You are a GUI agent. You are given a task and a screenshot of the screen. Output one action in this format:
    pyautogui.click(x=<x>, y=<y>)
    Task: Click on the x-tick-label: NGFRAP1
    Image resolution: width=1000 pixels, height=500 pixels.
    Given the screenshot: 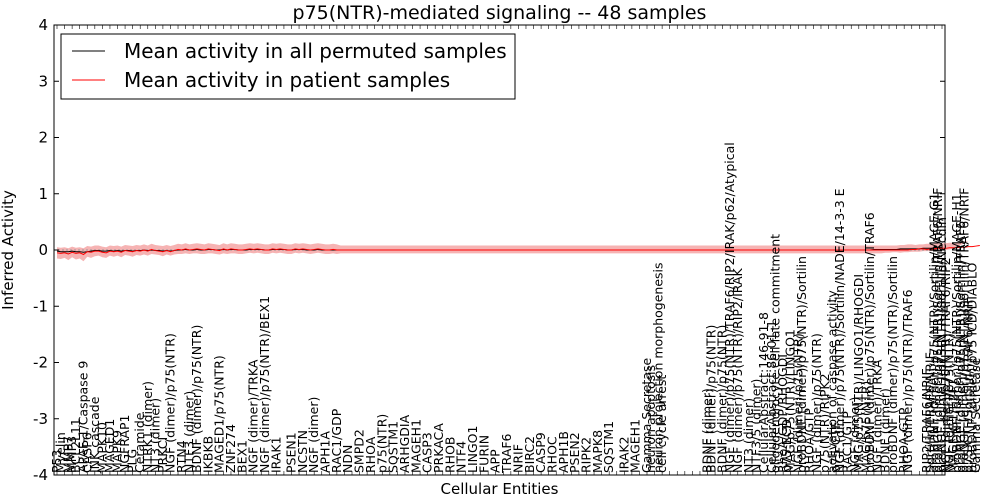 What is the action you would take?
    pyautogui.click(x=124, y=444)
    